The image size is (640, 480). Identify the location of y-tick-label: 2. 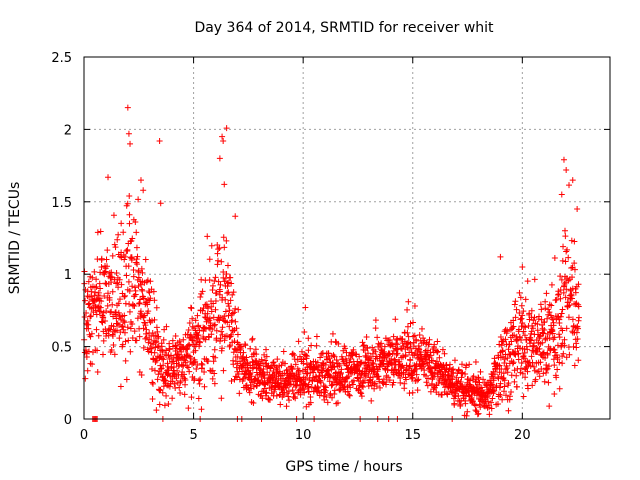
(68, 130).